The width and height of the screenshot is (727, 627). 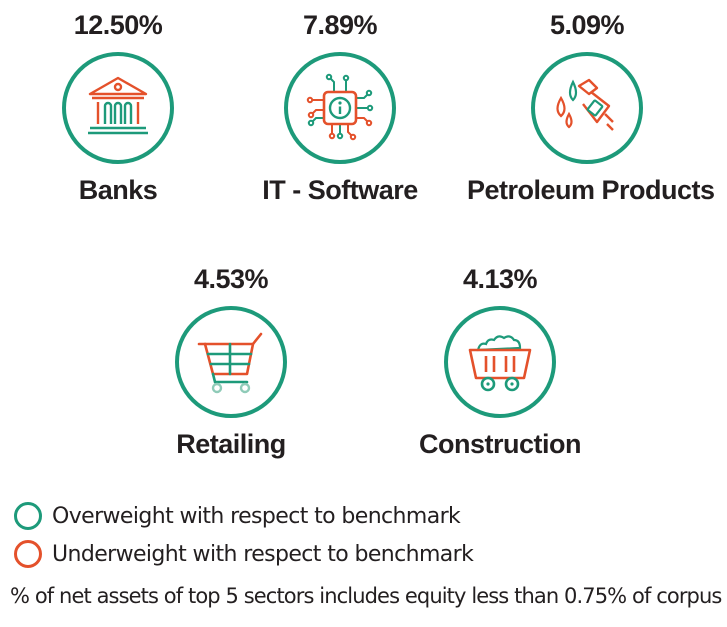 What do you see at coordinates (340, 190) in the screenshot?
I see `sector-name: IT - Software` at bounding box center [340, 190].